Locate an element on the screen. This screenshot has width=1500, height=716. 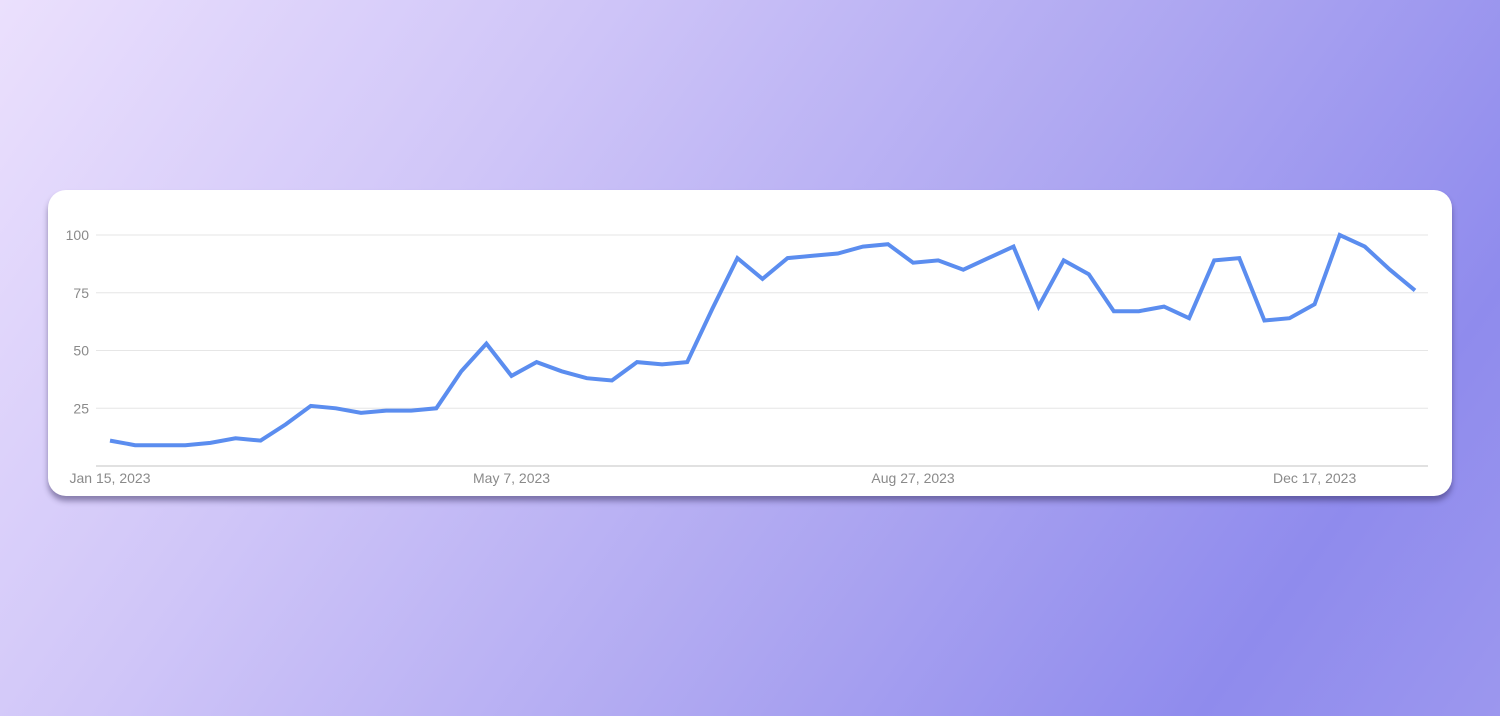
x-tick-label: Jan 15, 2023 is located at coordinates (110, 478).